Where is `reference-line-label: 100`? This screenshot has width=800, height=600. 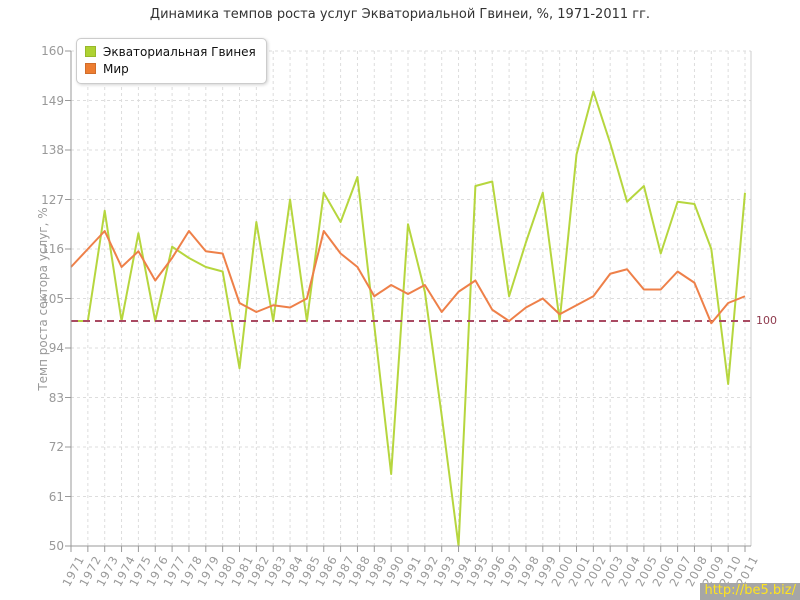
reference-line-label: 100 is located at coordinates (766, 320).